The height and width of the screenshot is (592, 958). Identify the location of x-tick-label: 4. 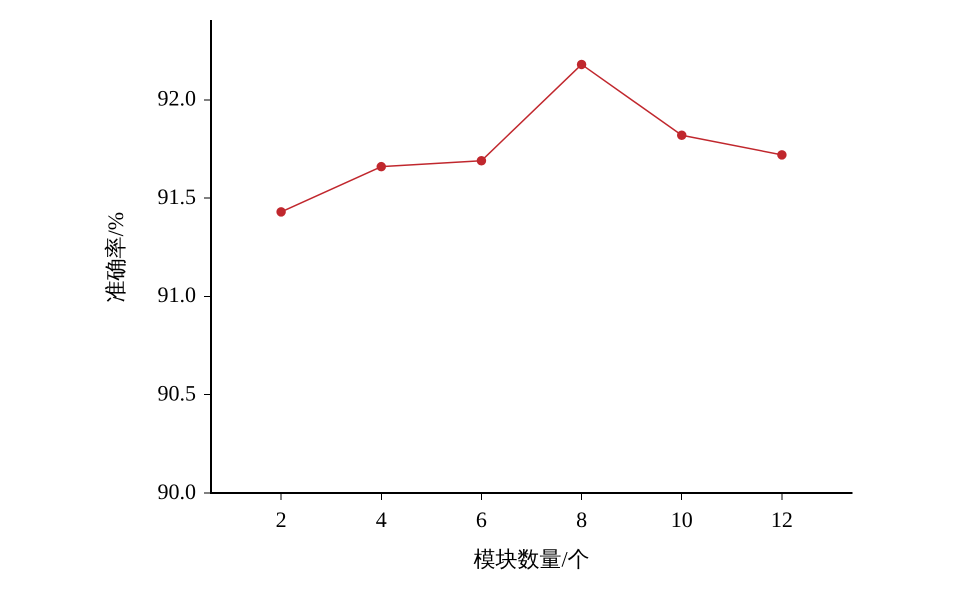
(381, 519).